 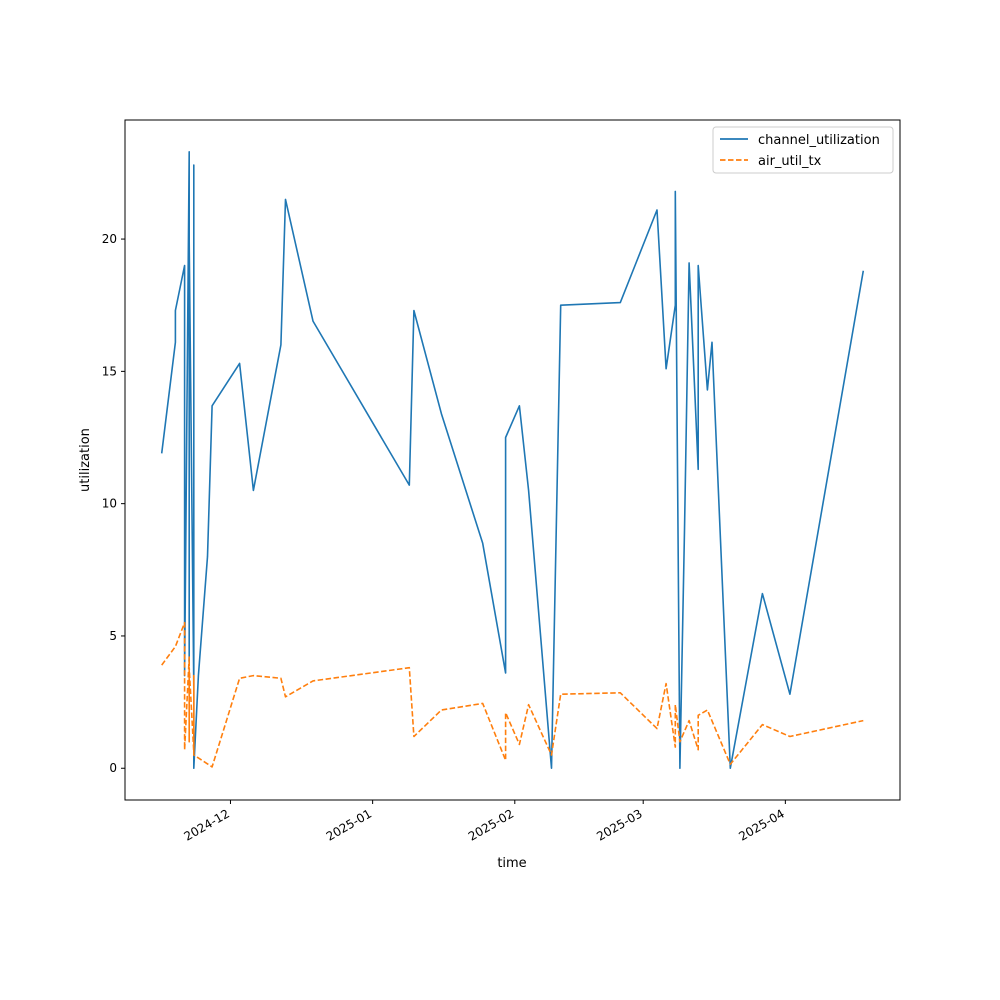 I want to click on legend-box, so click(x=803, y=150).